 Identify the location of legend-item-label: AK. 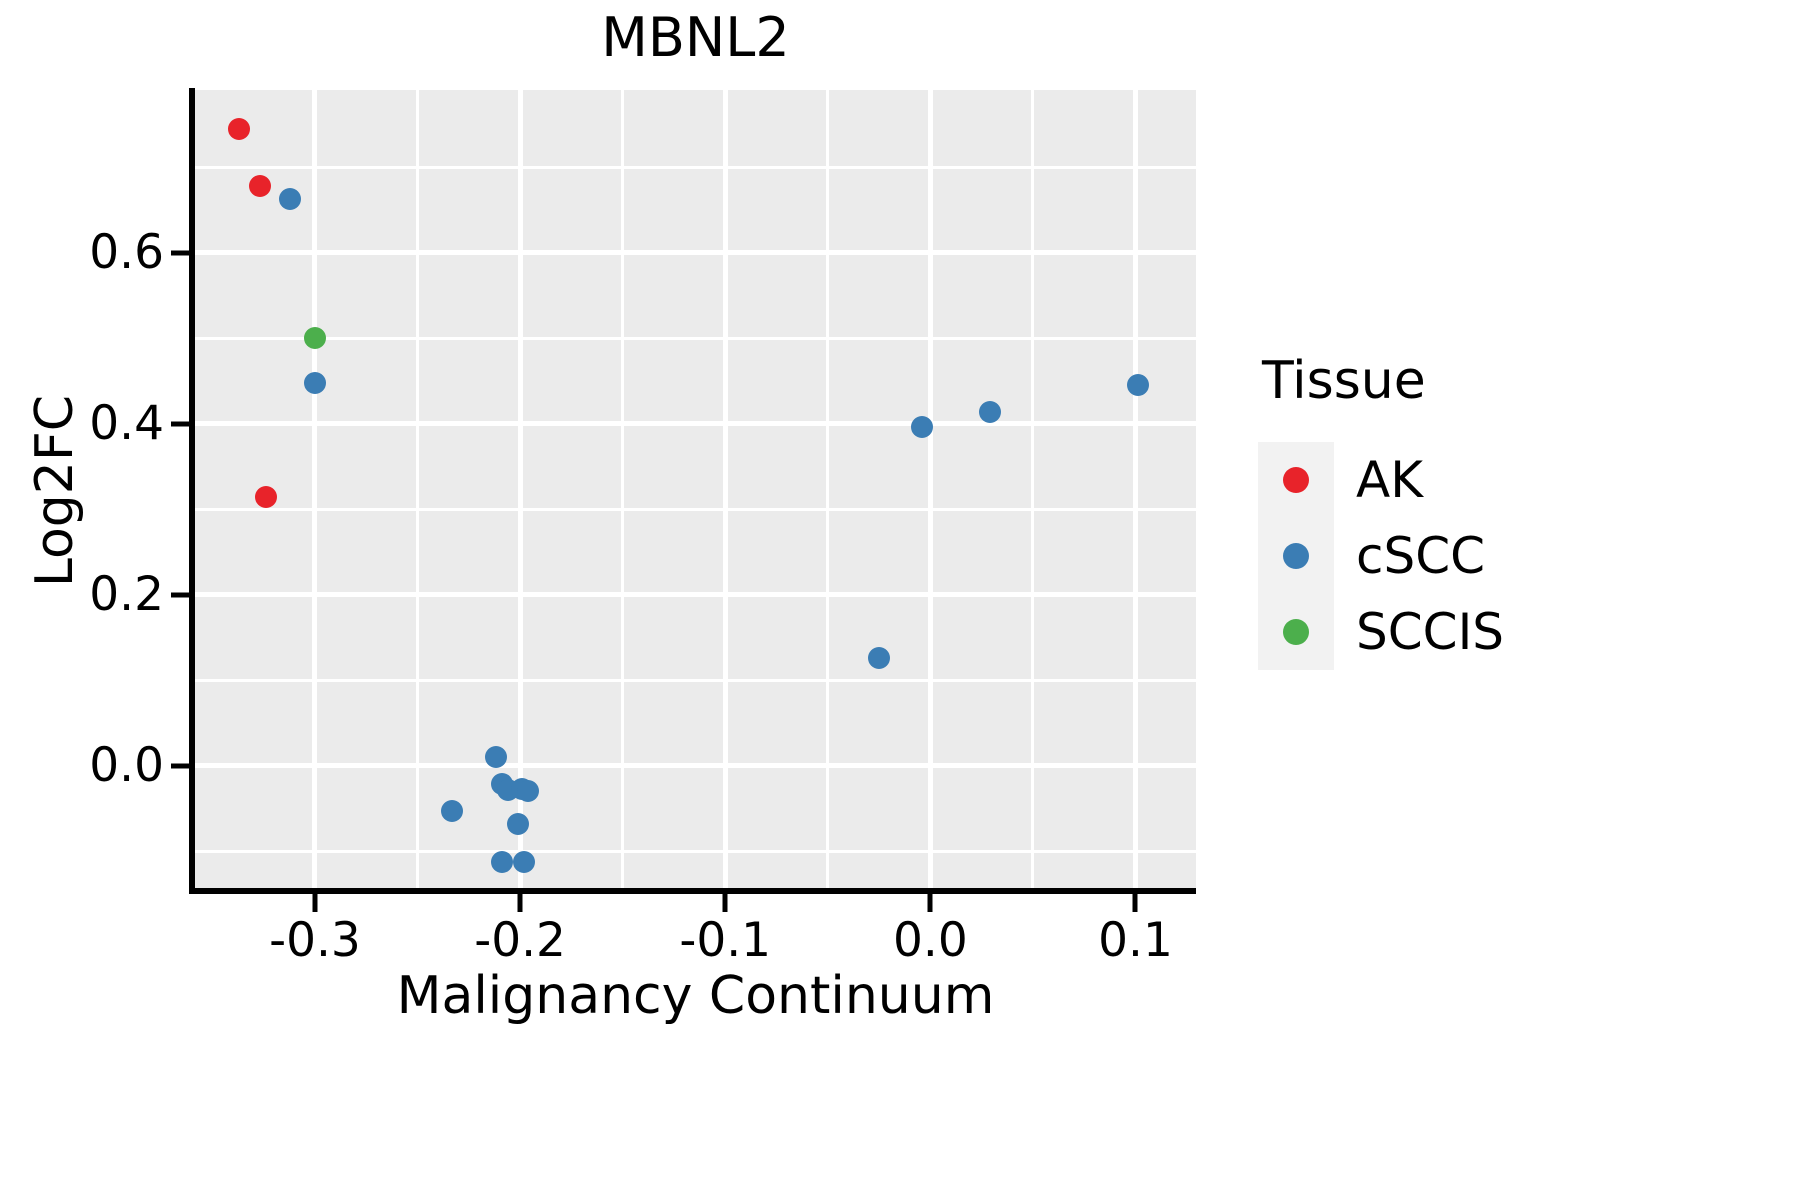
(1389, 480).